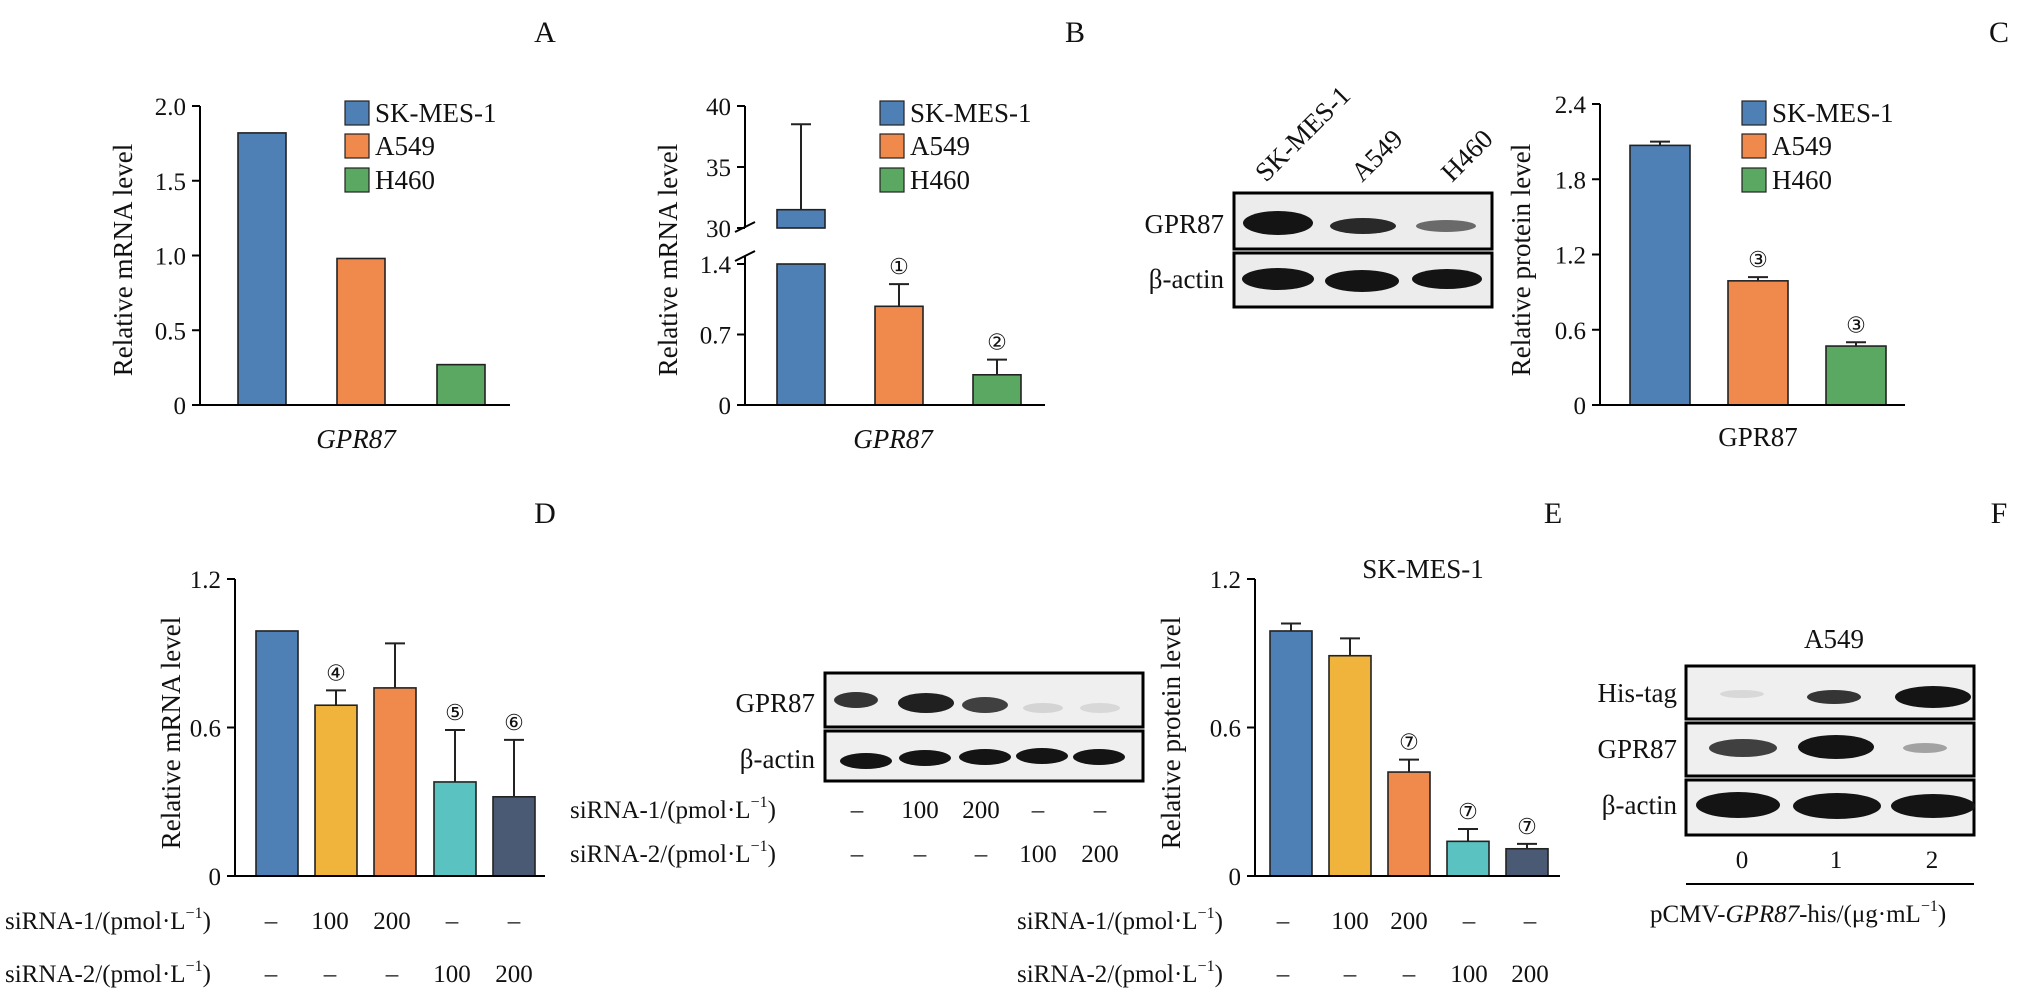 Image resolution: width=2020 pixels, height=1004 pixels. Describe the element at coordinates (997, 342) in the screenshot. I see `chart-b-annotation-3: ②` at that location.